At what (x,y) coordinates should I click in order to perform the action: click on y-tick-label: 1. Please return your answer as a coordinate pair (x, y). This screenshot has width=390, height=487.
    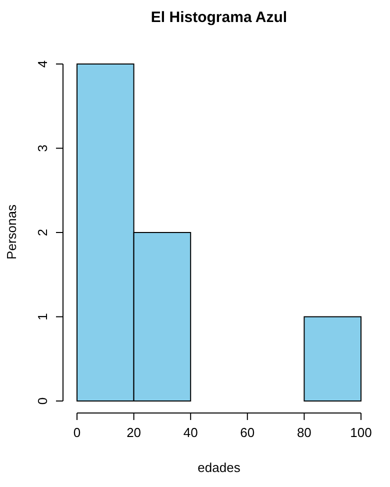
    Looking at the image, I should click on (42, 316).